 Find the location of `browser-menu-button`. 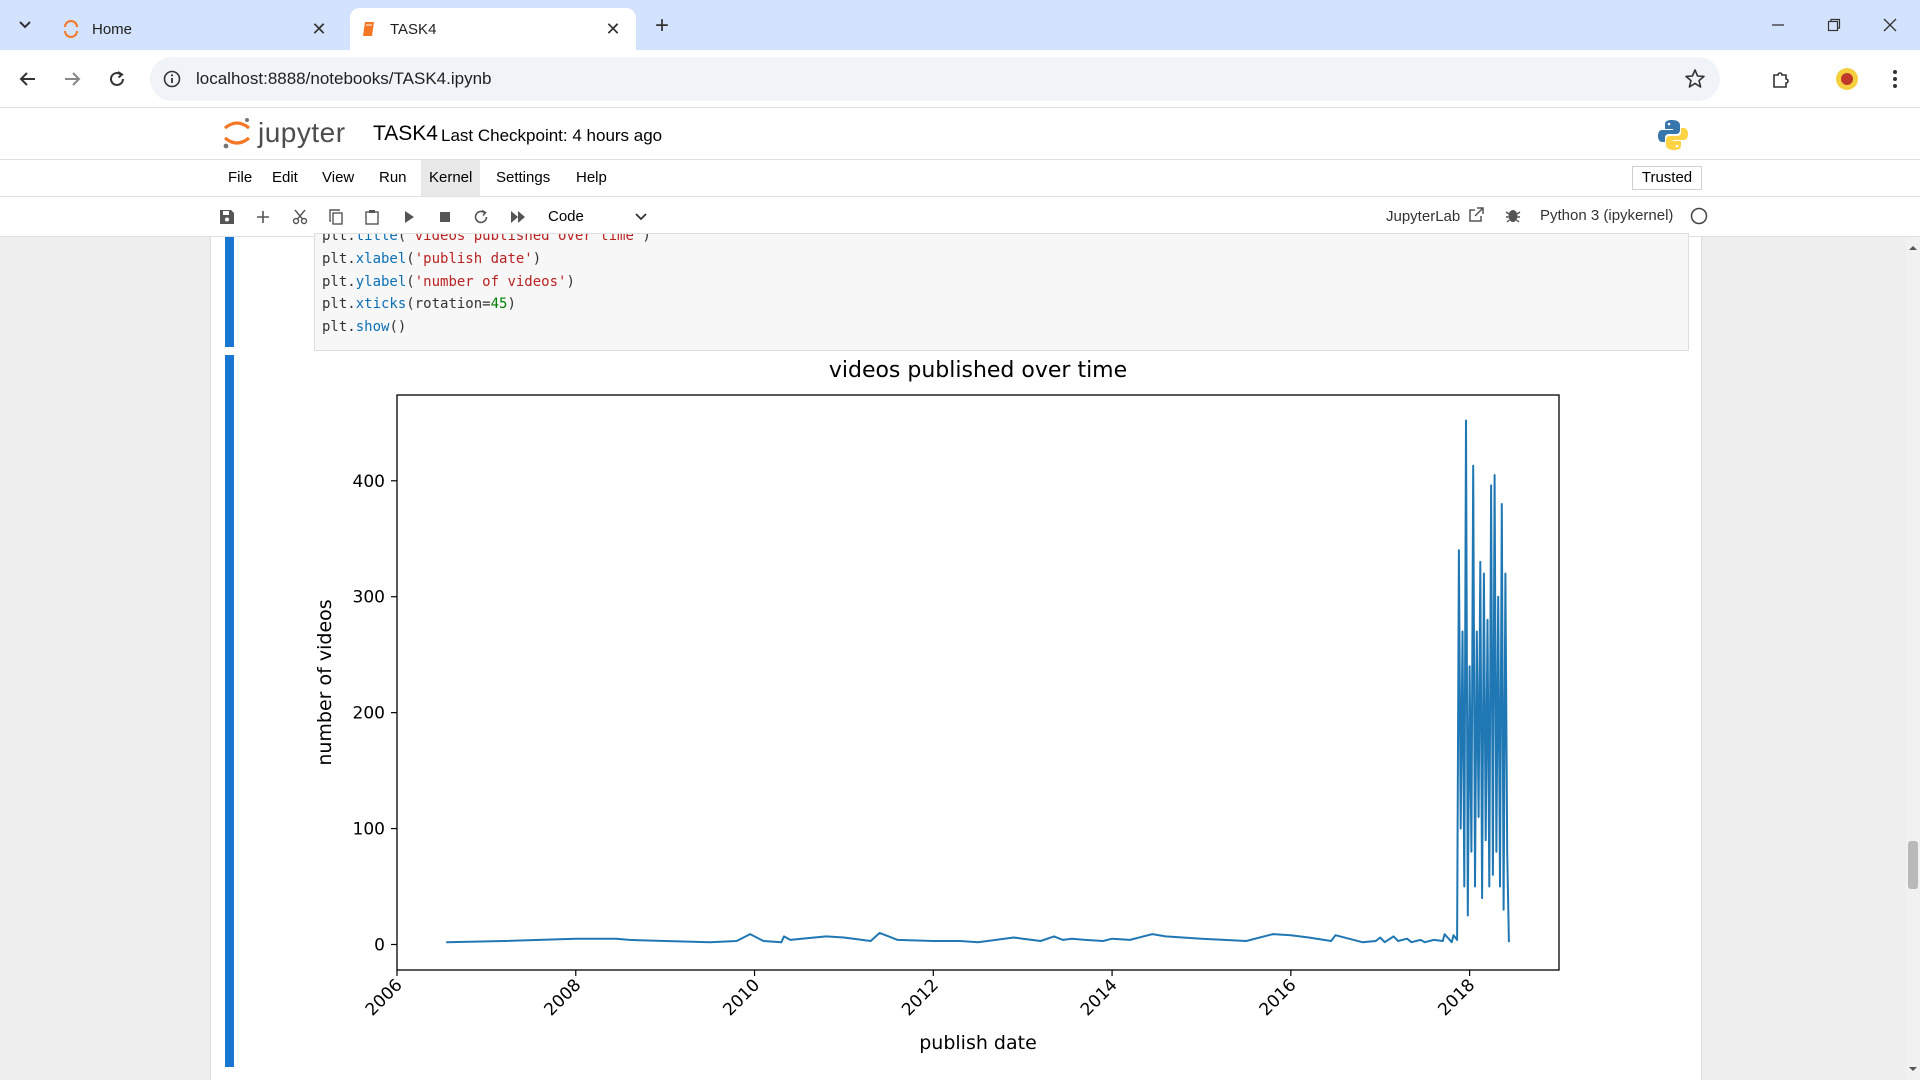

browser-menu-button is located at coordinates (1895, 79).